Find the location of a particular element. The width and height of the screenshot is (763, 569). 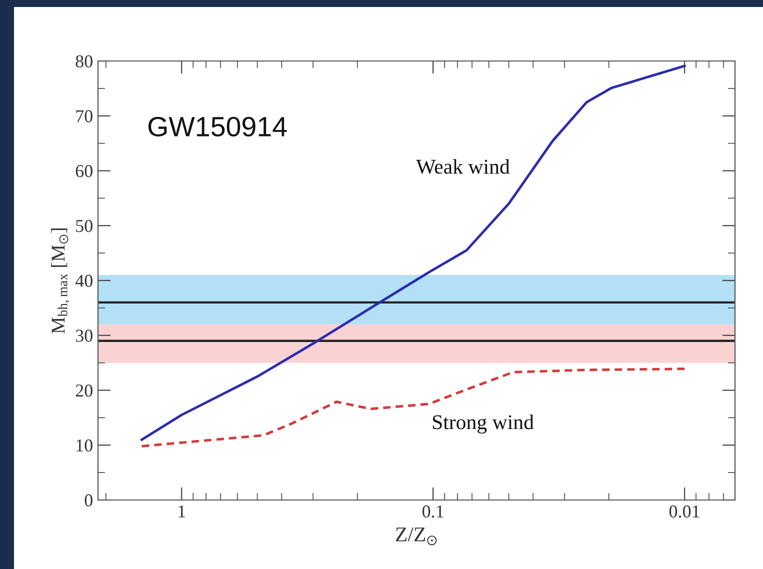

y-tick-label: 10 is located at coordinates (84, 445).